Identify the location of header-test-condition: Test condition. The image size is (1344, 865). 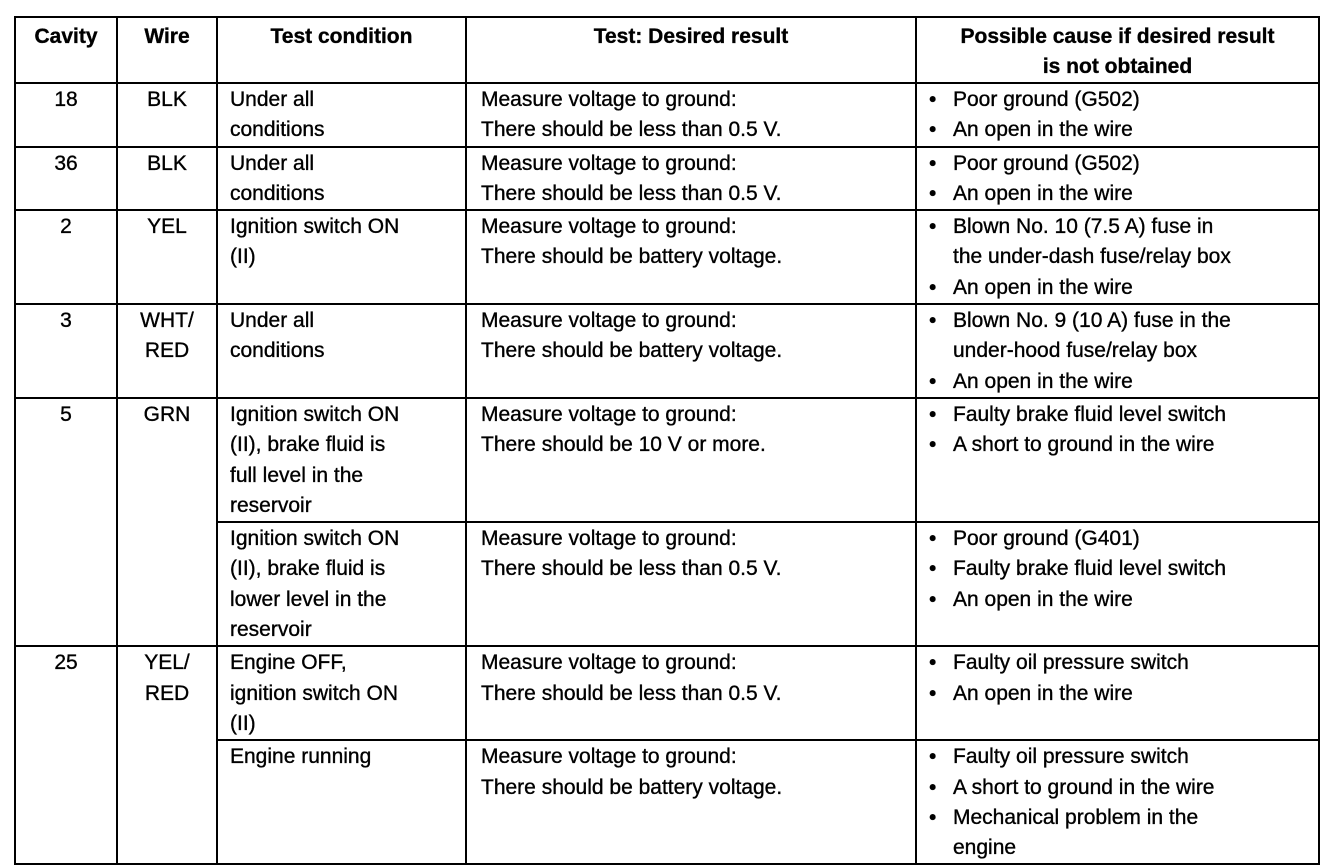
(341, 50).